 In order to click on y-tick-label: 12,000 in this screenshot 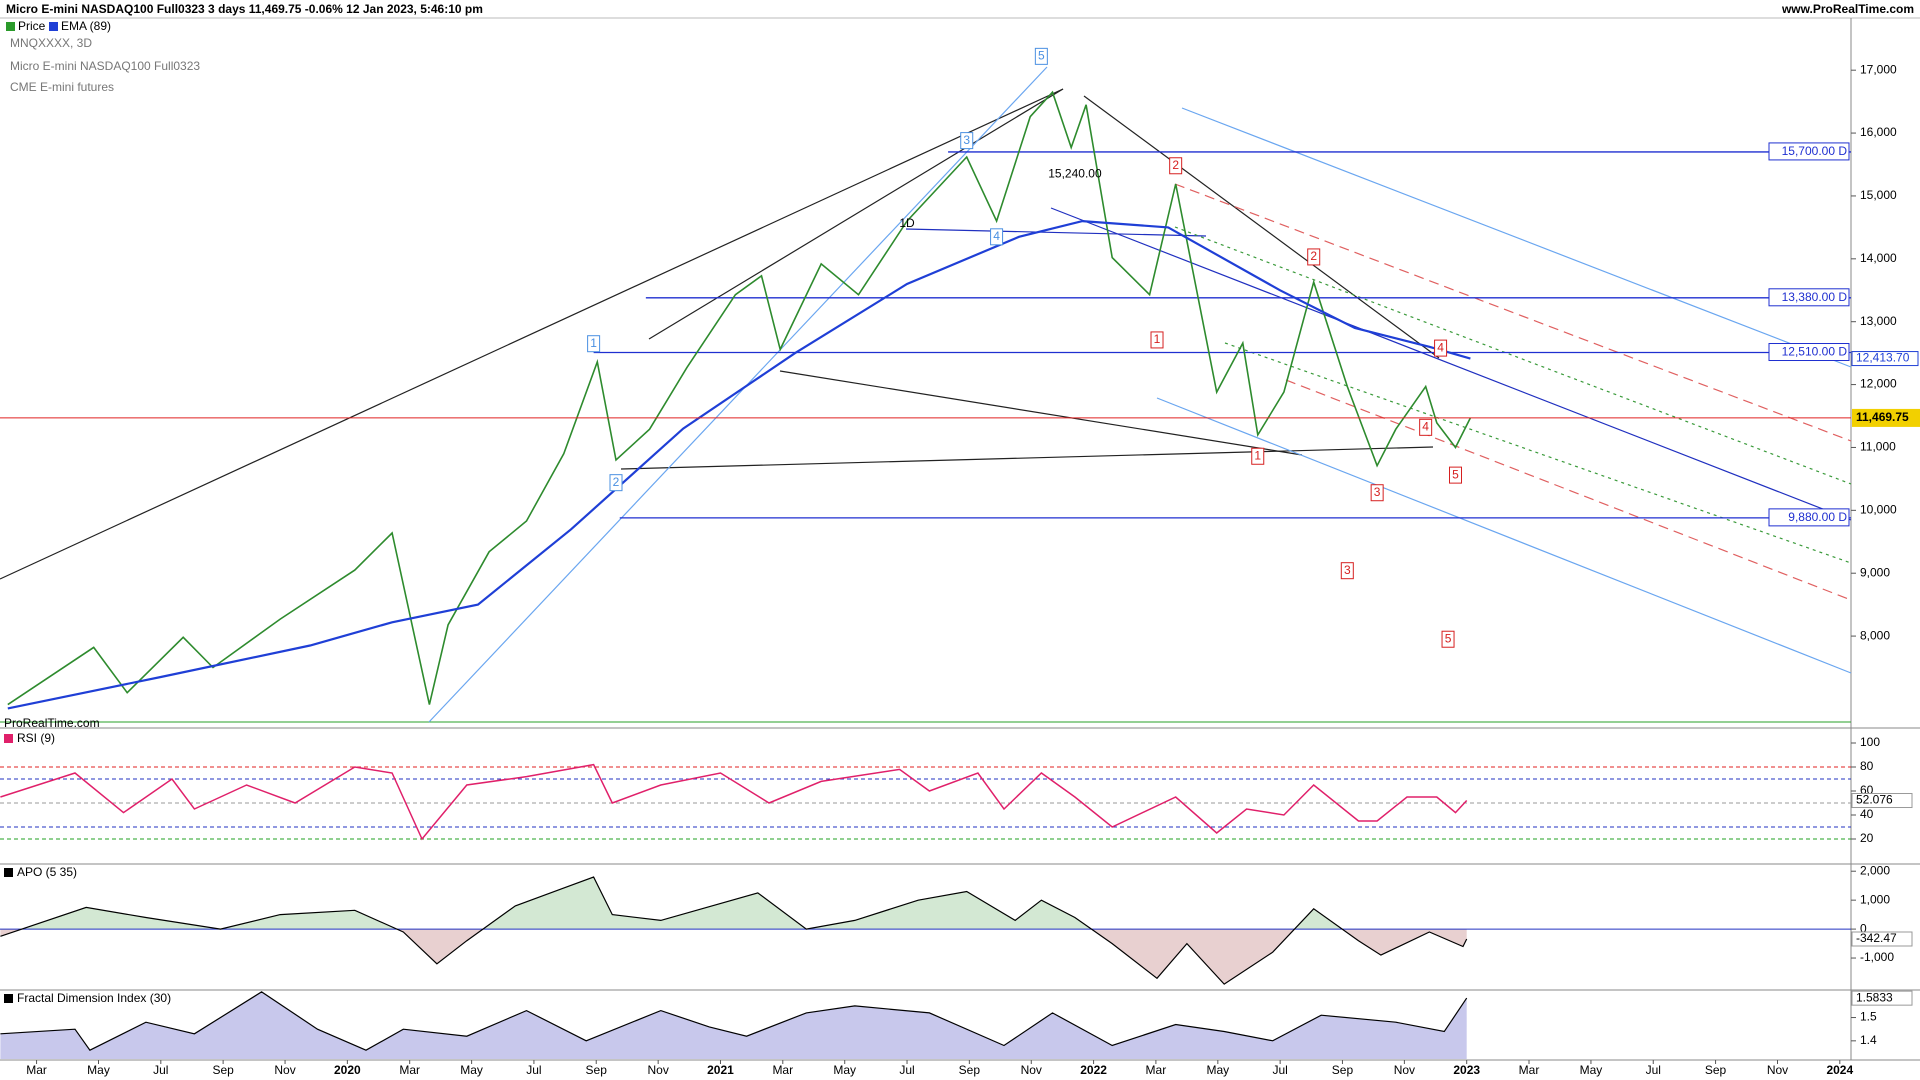, I will do `click(1878, 384)`.